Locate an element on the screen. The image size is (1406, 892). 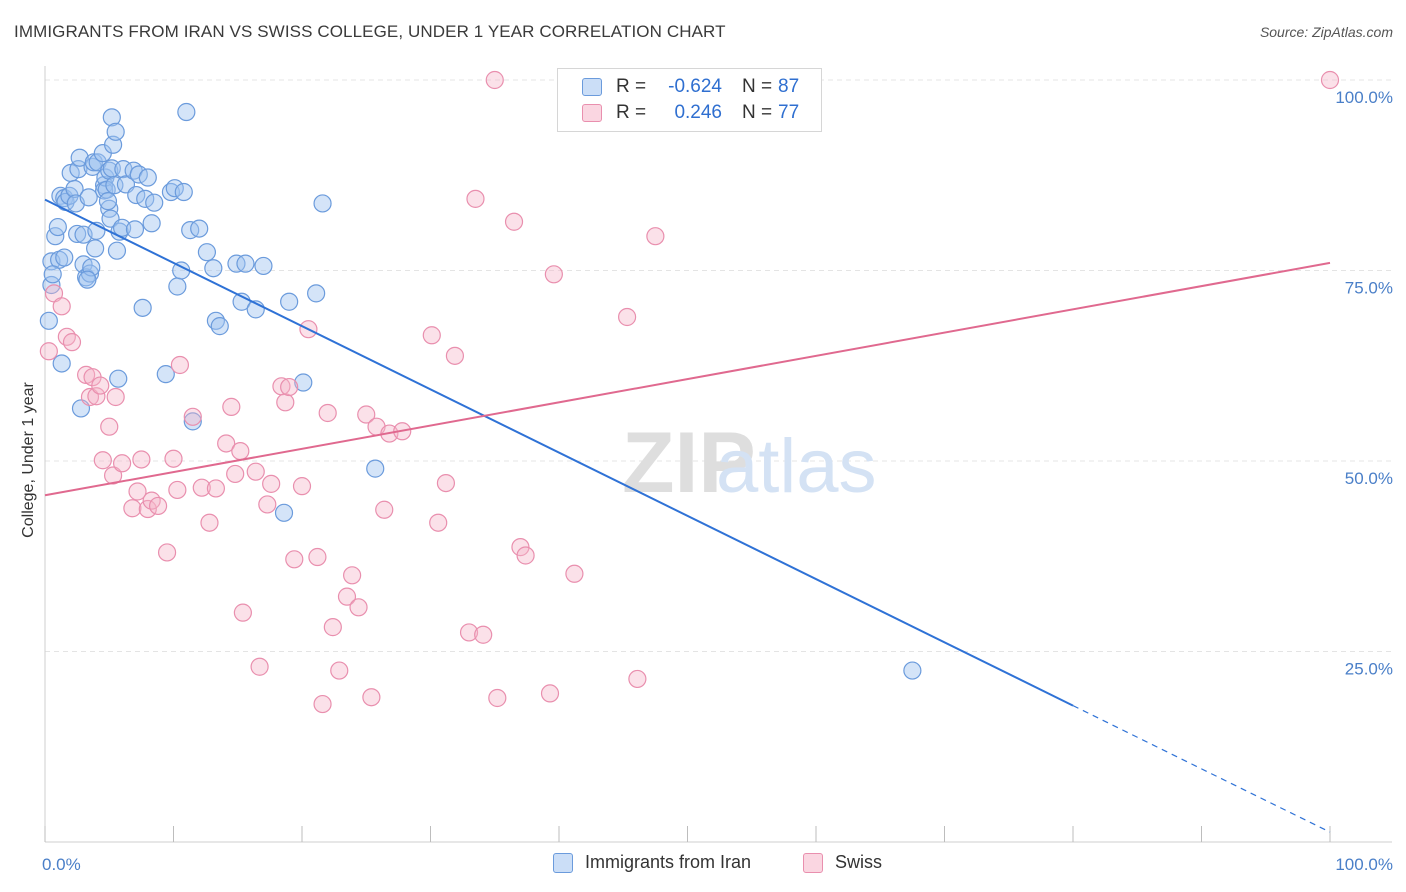
y-axis-label: College, Under 1 year is located at coordinates (28, 460).